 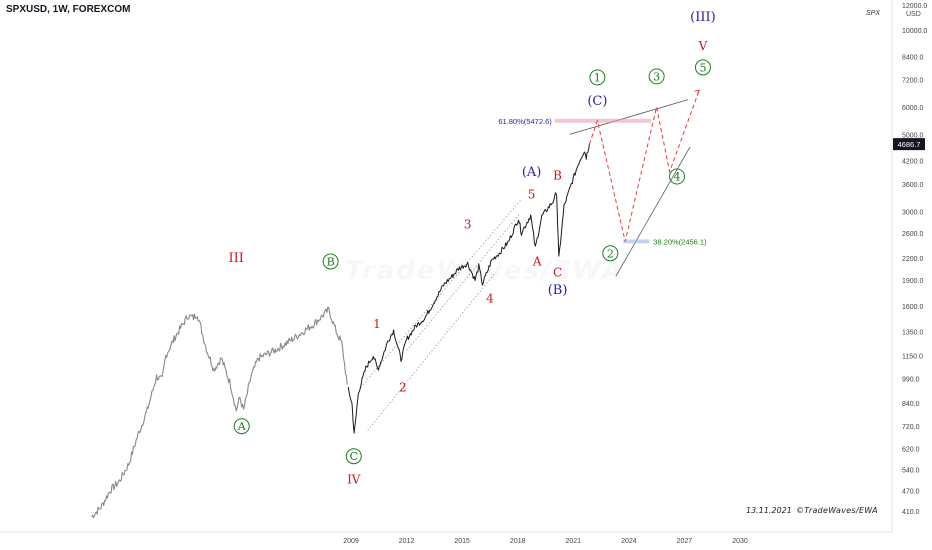 What do you see at coordinates (525, 121) in the screenshot?
I see `fib-level-label: 61.80%(5472.6)` at bounding box center [525, 121].